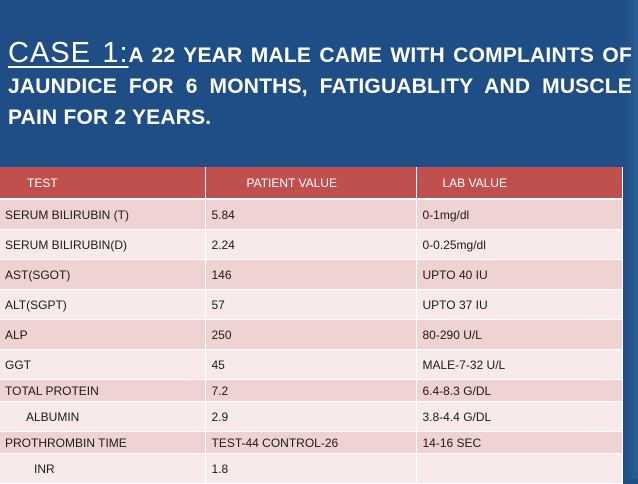 The height and width of the screenshot is (484, 638). What do you see at coordinates (103, 416) in the screenshot?
I see `test-name: ALBUMIN` at bounding box center [103, 416].